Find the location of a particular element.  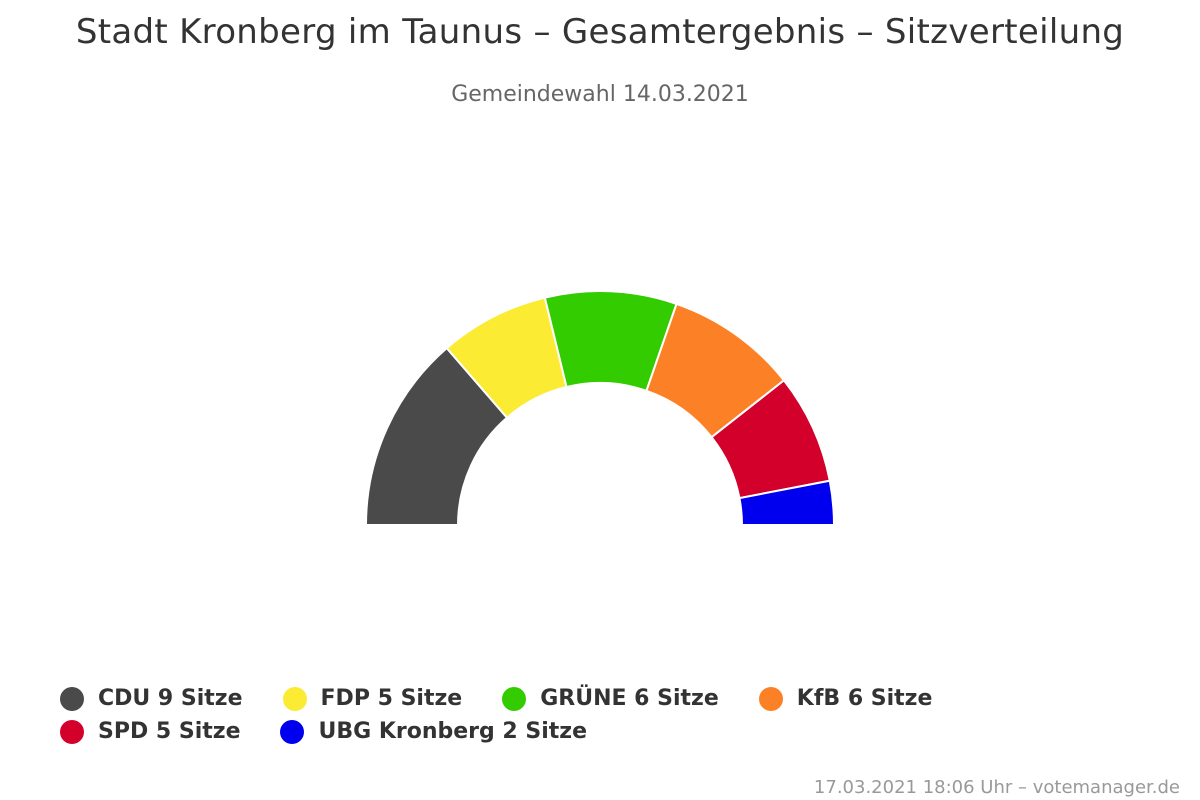

legend-label: KfB 6 Sitze is located at coordinates (864, 698).